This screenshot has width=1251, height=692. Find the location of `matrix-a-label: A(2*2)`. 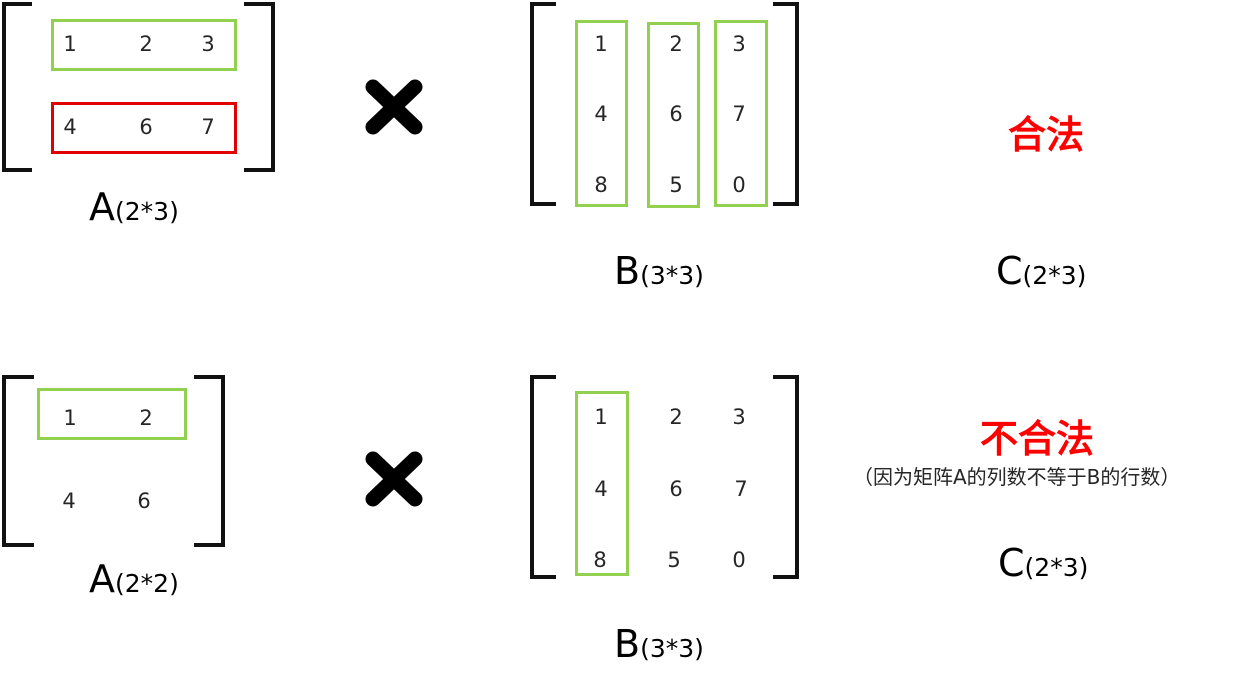

matrix-a-label: A(2*2) is located at coordinates (134, 579).